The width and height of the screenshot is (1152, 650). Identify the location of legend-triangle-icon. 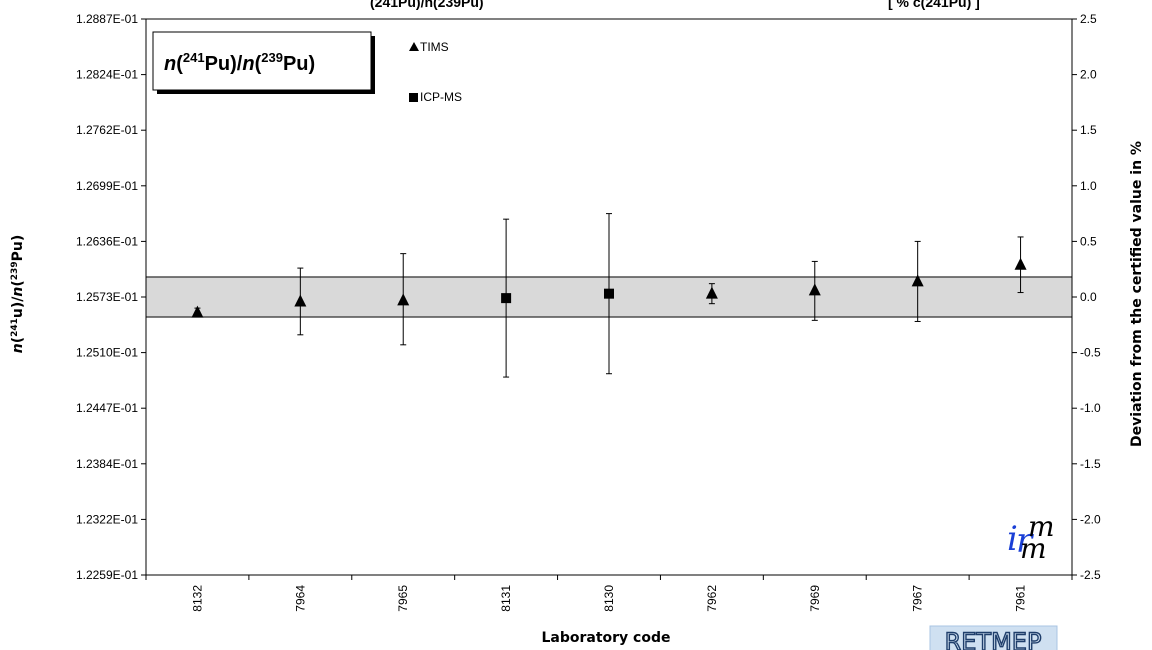
(414, 46).